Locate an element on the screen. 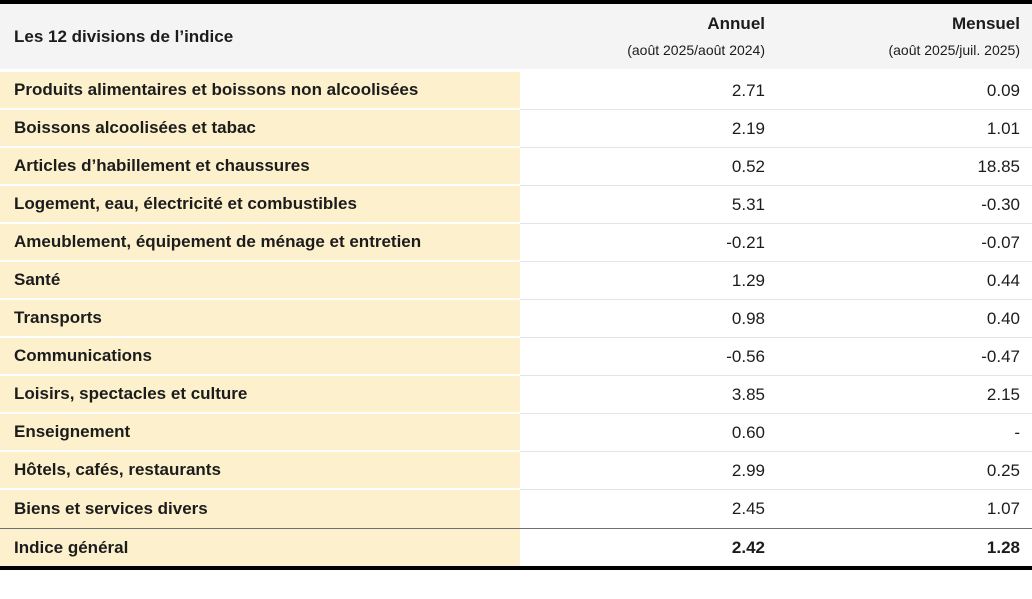  division-label: Santé is located at coordinates (260, 281).